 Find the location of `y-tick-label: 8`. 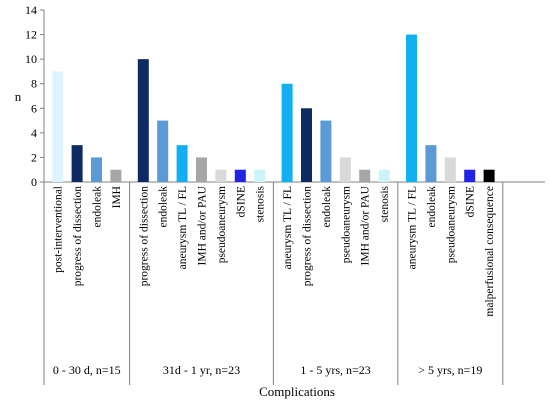

y-tick-label: 8 is located at coordinates (34, 84).